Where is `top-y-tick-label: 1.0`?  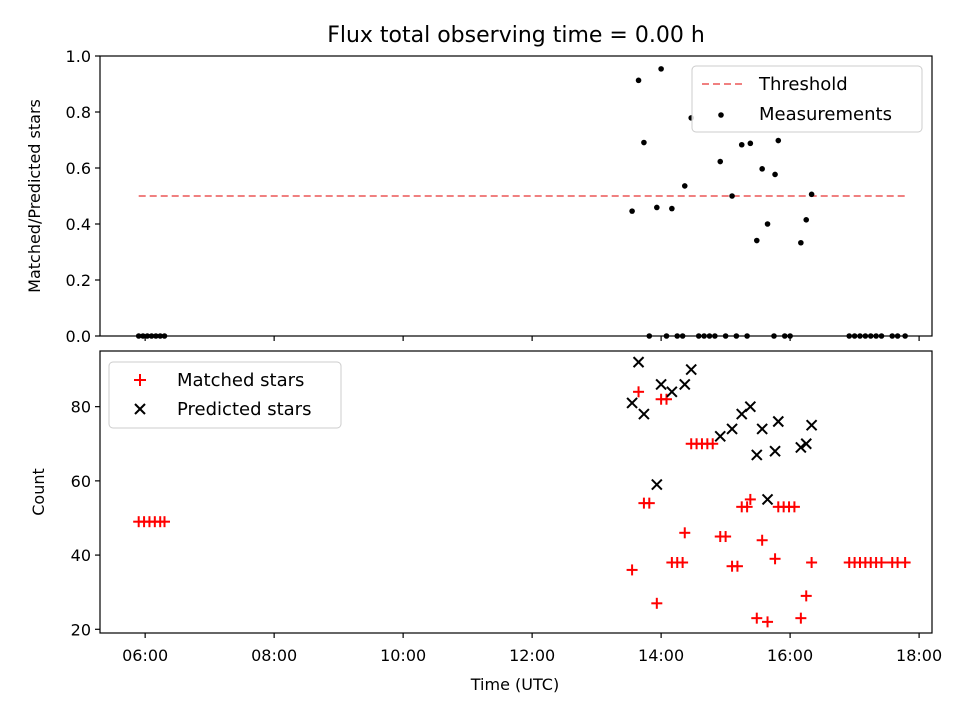 top-y-tick-label: 1.0 is located at coordinates (78, 56).